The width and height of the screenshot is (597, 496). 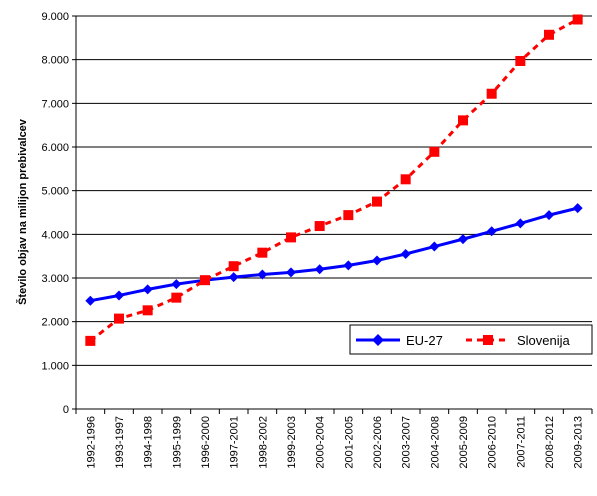 What do you see at coordinates (435, 442) in the screenshot?
I see `x-tick-label: 2004-2008` at bounding box center [435, 442].